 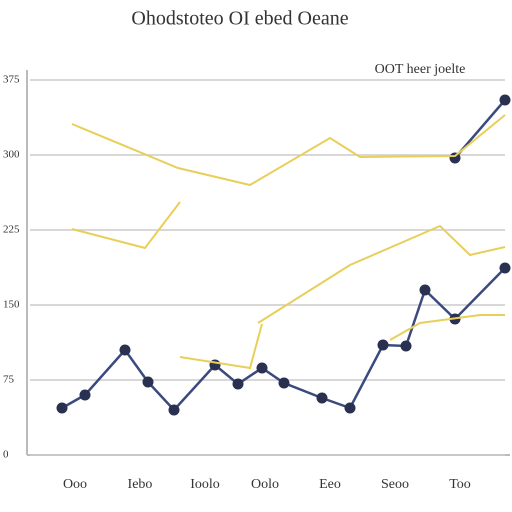 I want to click on x-tick-label: Ioolo, so click(x=205, y=484).